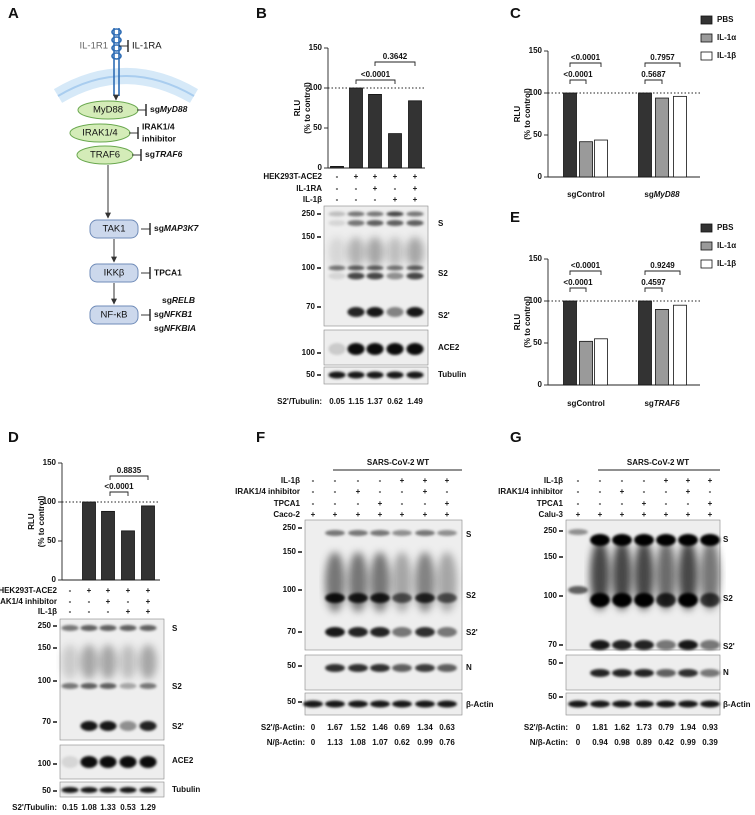  Describe the element at coordinates (726, 245) in the screenshot. I see `legend-label: IL-1α` at that location.